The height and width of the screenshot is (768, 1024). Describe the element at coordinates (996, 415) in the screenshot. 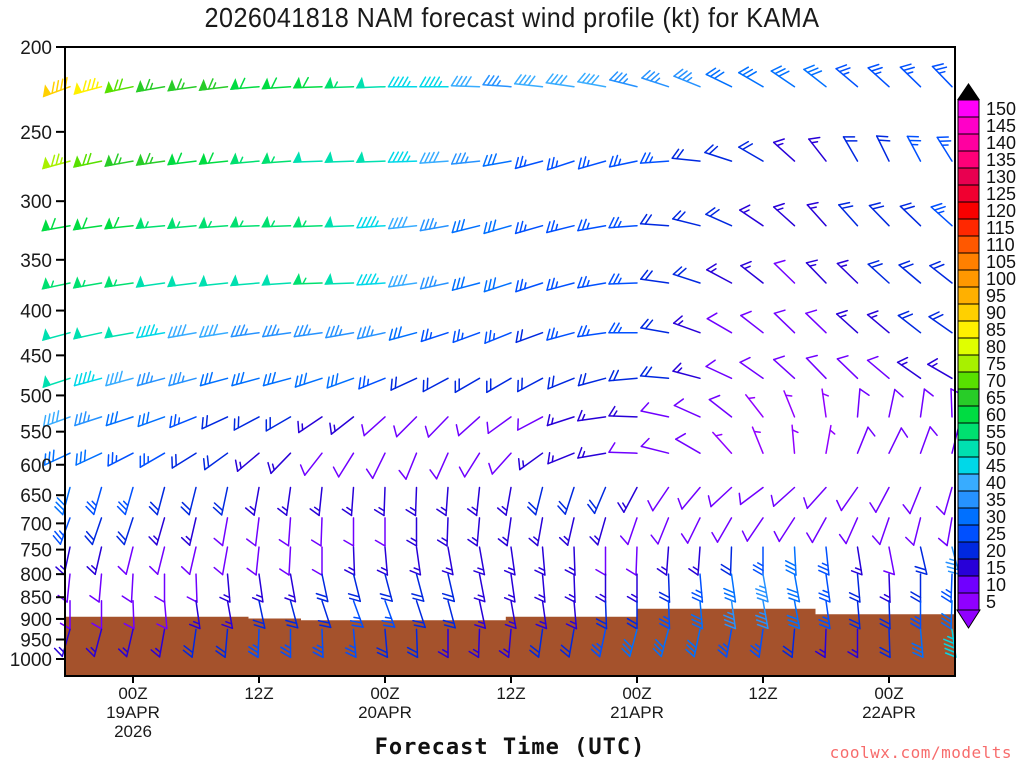

I see `colorbar-label: 60` at that location.